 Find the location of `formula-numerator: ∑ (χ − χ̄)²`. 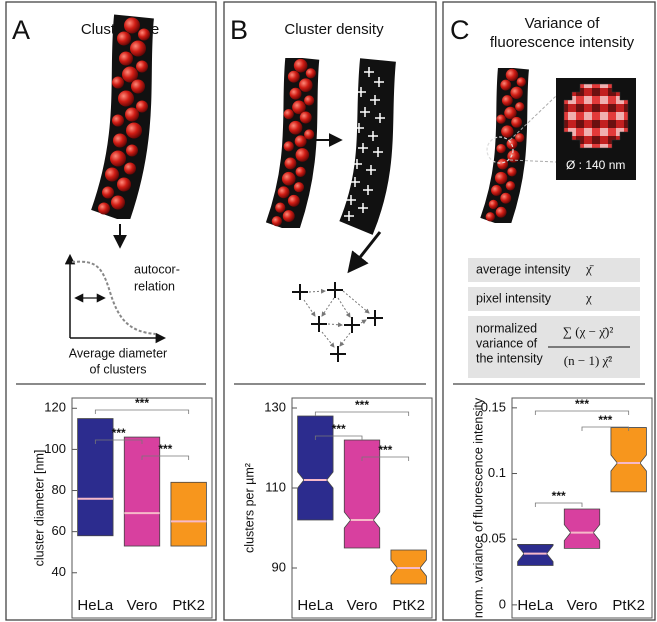

formula-numerator: ∑ (χ − χ̄)² is located at coordinates (588, 331).